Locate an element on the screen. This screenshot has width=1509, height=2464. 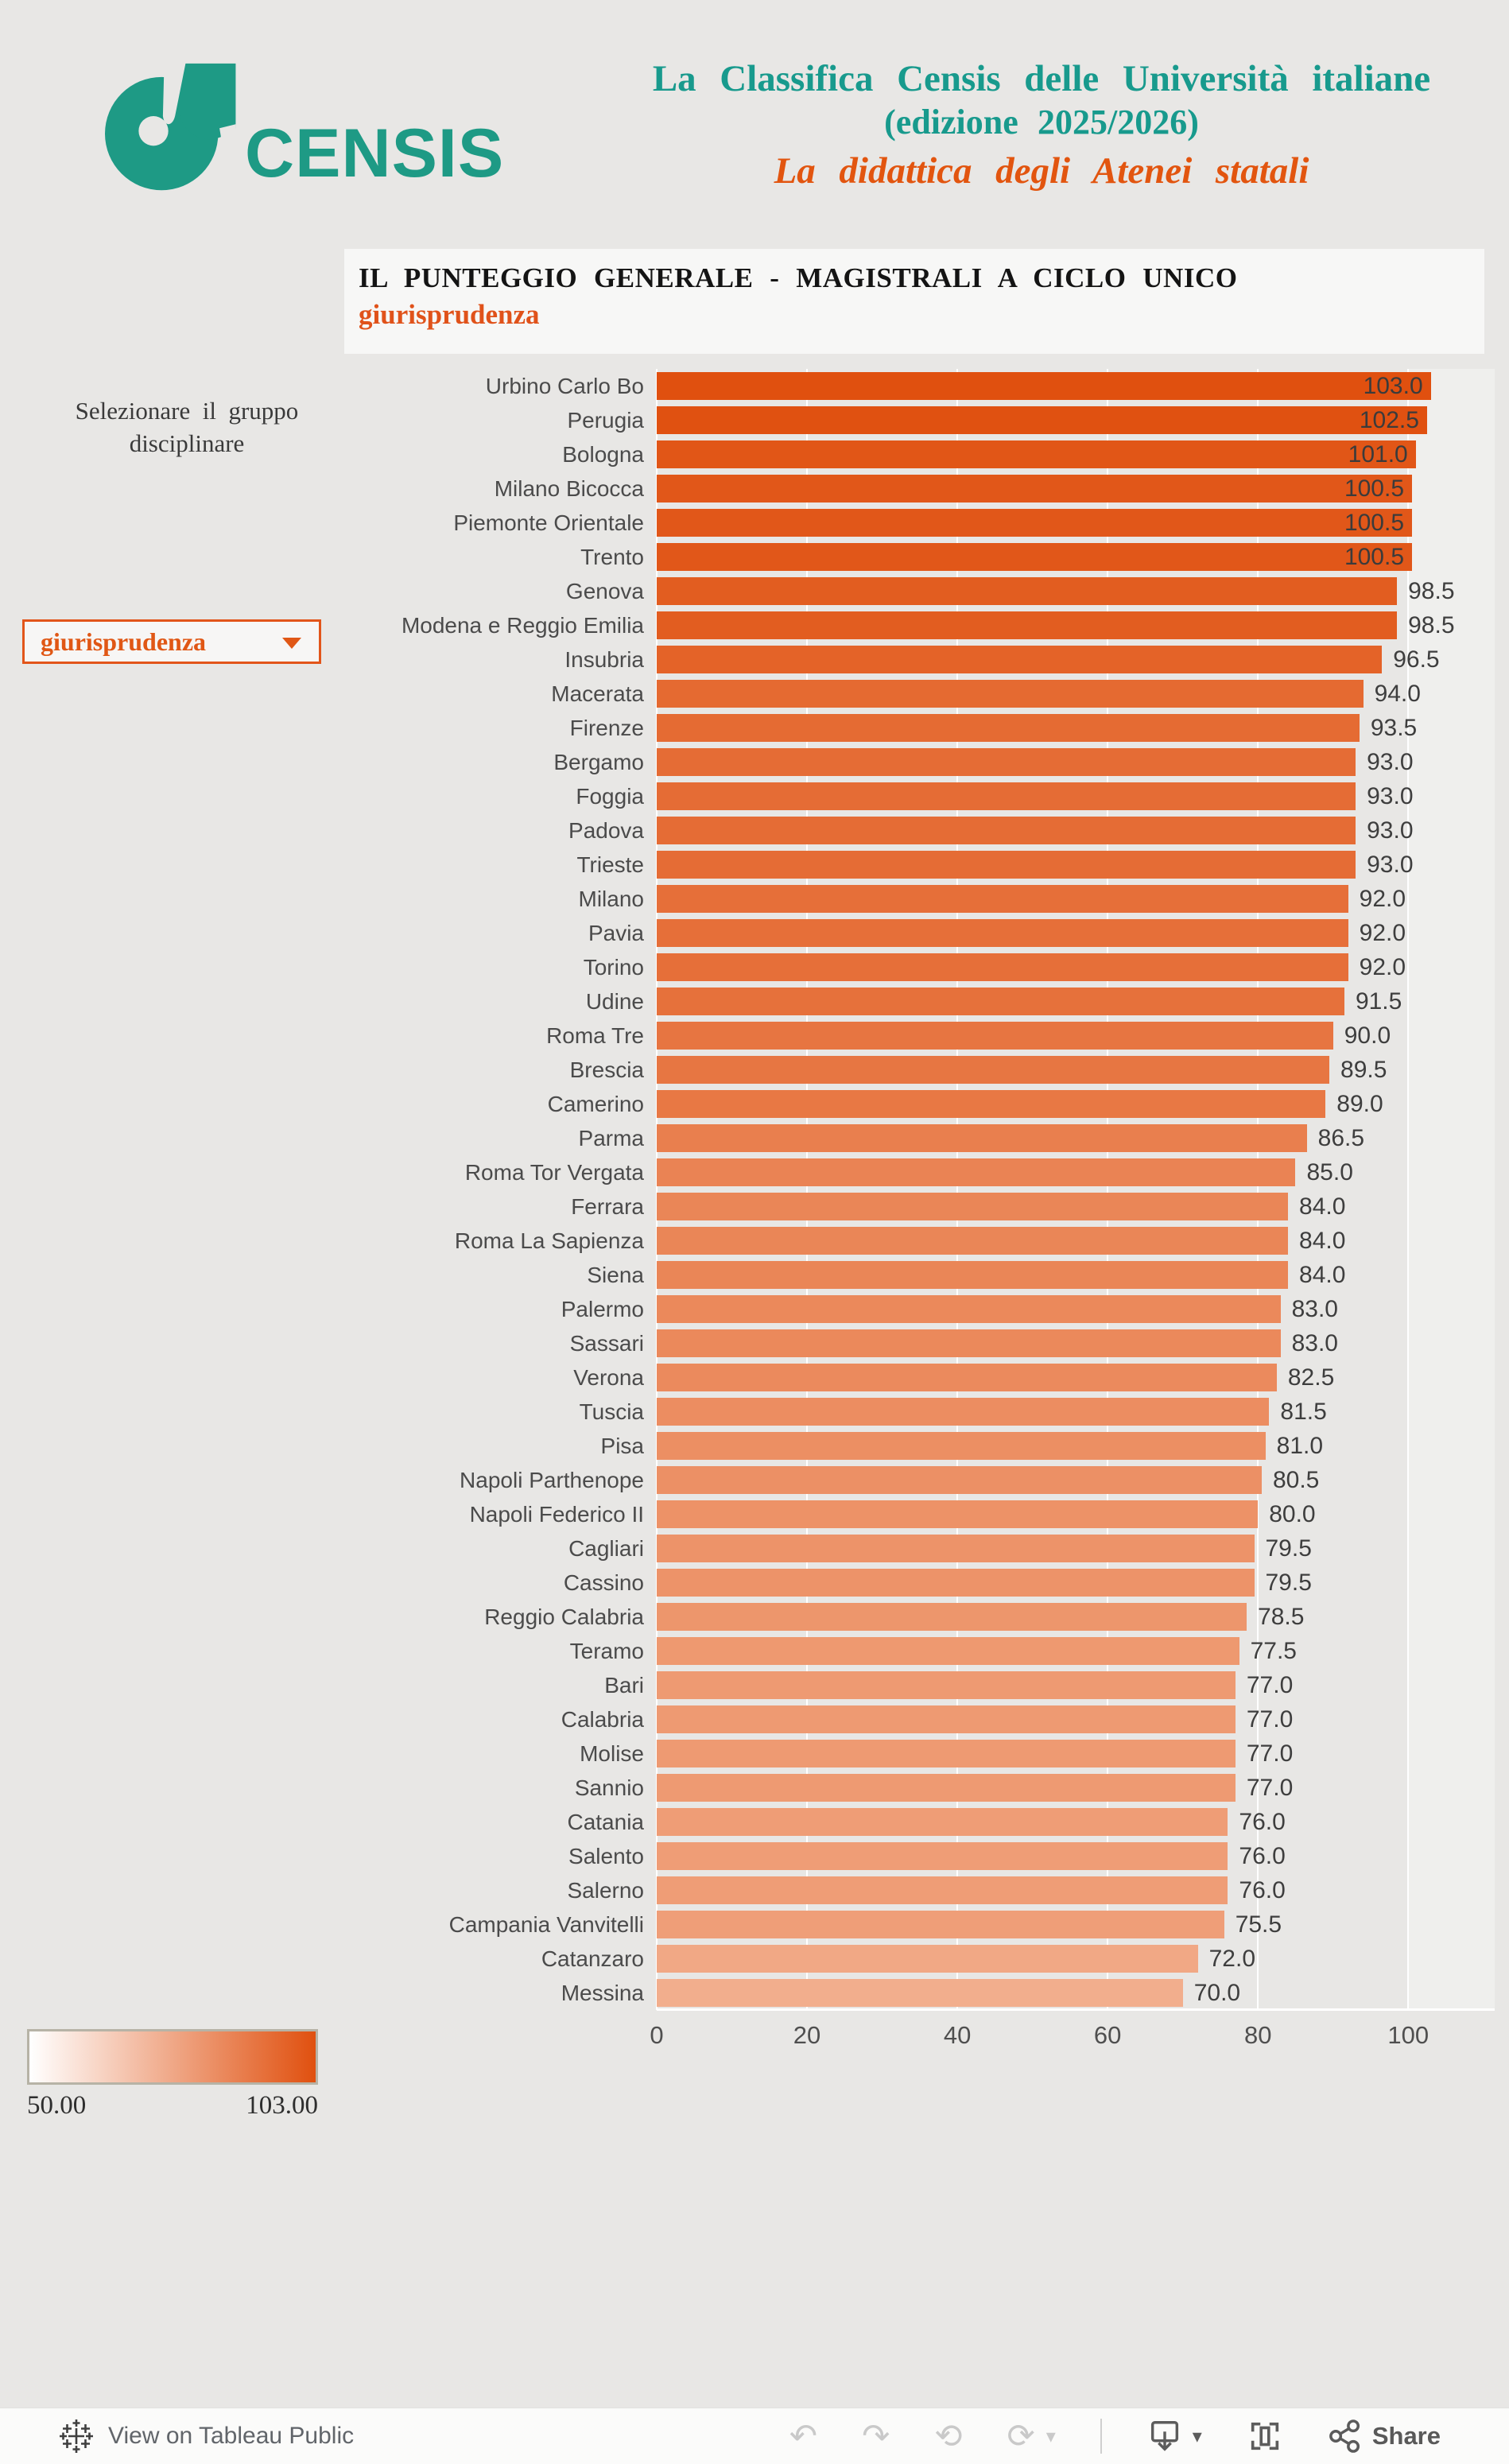
value-label: 76.0 is located at coordinates (1262, 1856).